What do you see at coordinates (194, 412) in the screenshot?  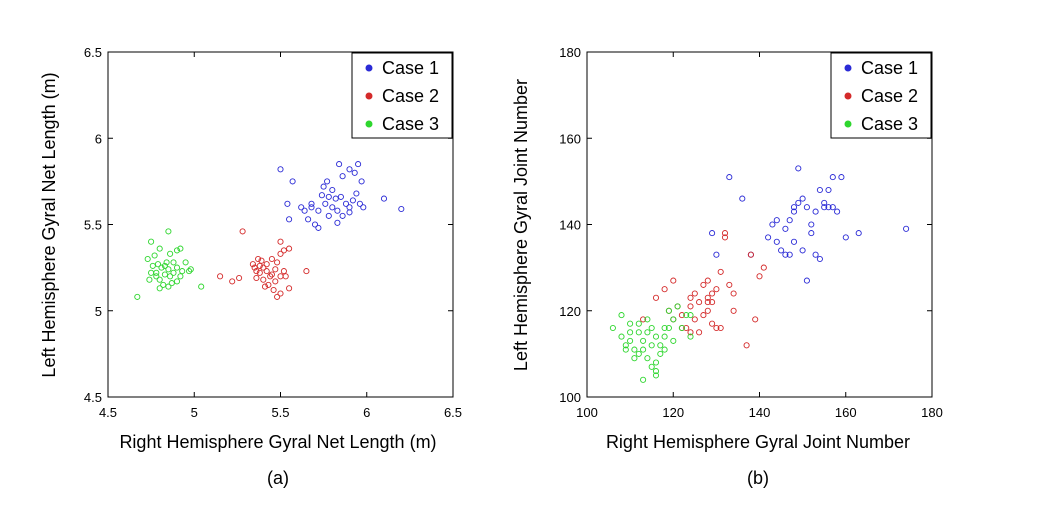 I see `x-tick-label: 5` at bounding box center [194, 412].